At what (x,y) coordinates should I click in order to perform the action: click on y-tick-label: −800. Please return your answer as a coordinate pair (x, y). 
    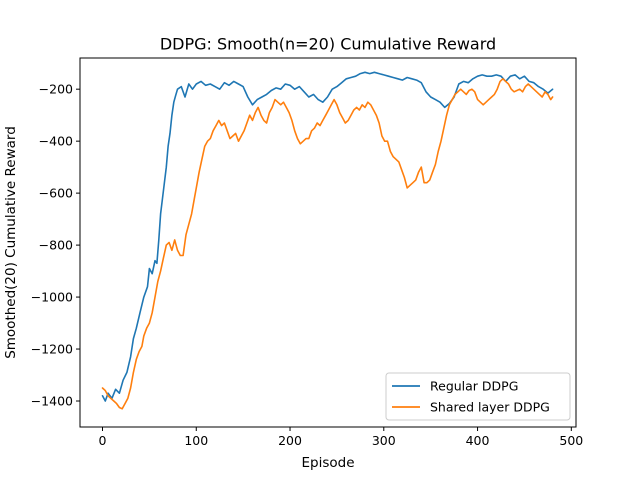
    Looking at the image, I should click on (56, 245).